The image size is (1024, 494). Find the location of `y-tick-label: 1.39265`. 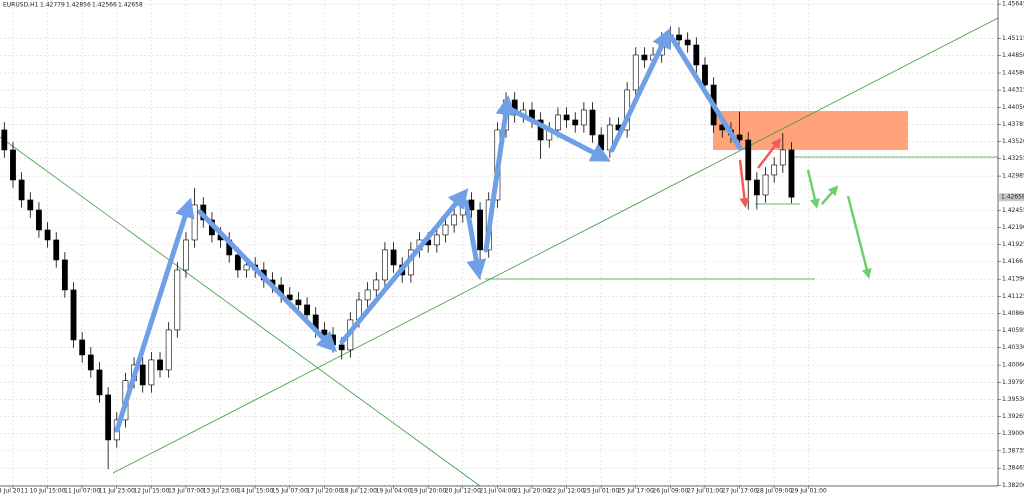

y-tick-label: 1.39265 is located at coordinates (1013, 416).